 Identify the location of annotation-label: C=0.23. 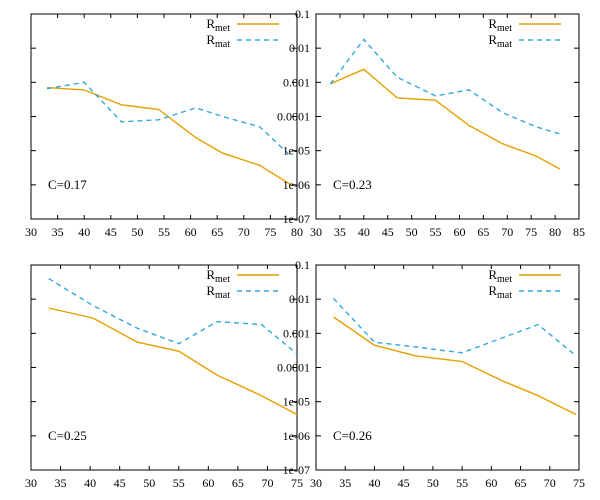
(352, 184).